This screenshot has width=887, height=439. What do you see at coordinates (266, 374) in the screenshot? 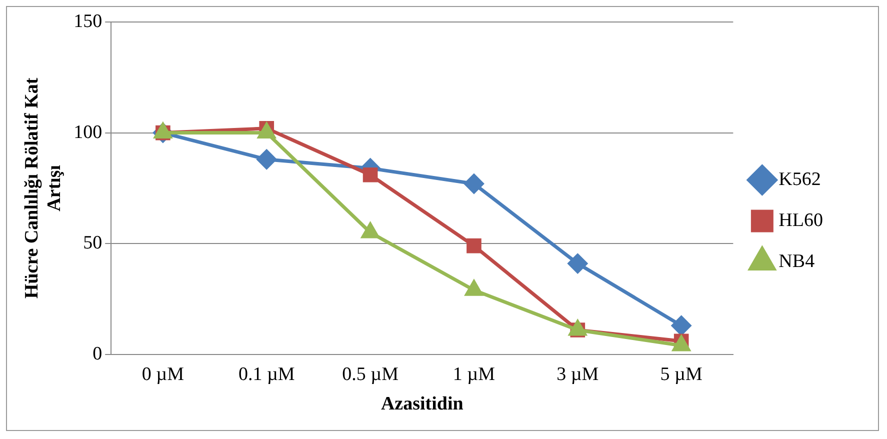
I see `x-tick-label: 0.1 µM` at bounding box center [266, 374].